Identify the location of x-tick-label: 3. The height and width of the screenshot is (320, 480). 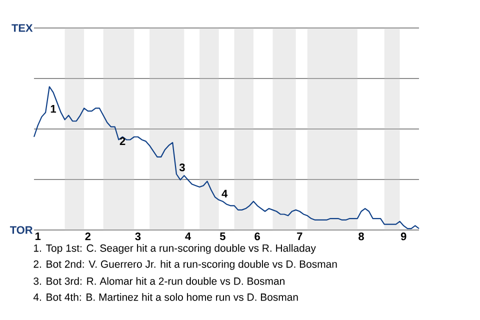
(138, 236).